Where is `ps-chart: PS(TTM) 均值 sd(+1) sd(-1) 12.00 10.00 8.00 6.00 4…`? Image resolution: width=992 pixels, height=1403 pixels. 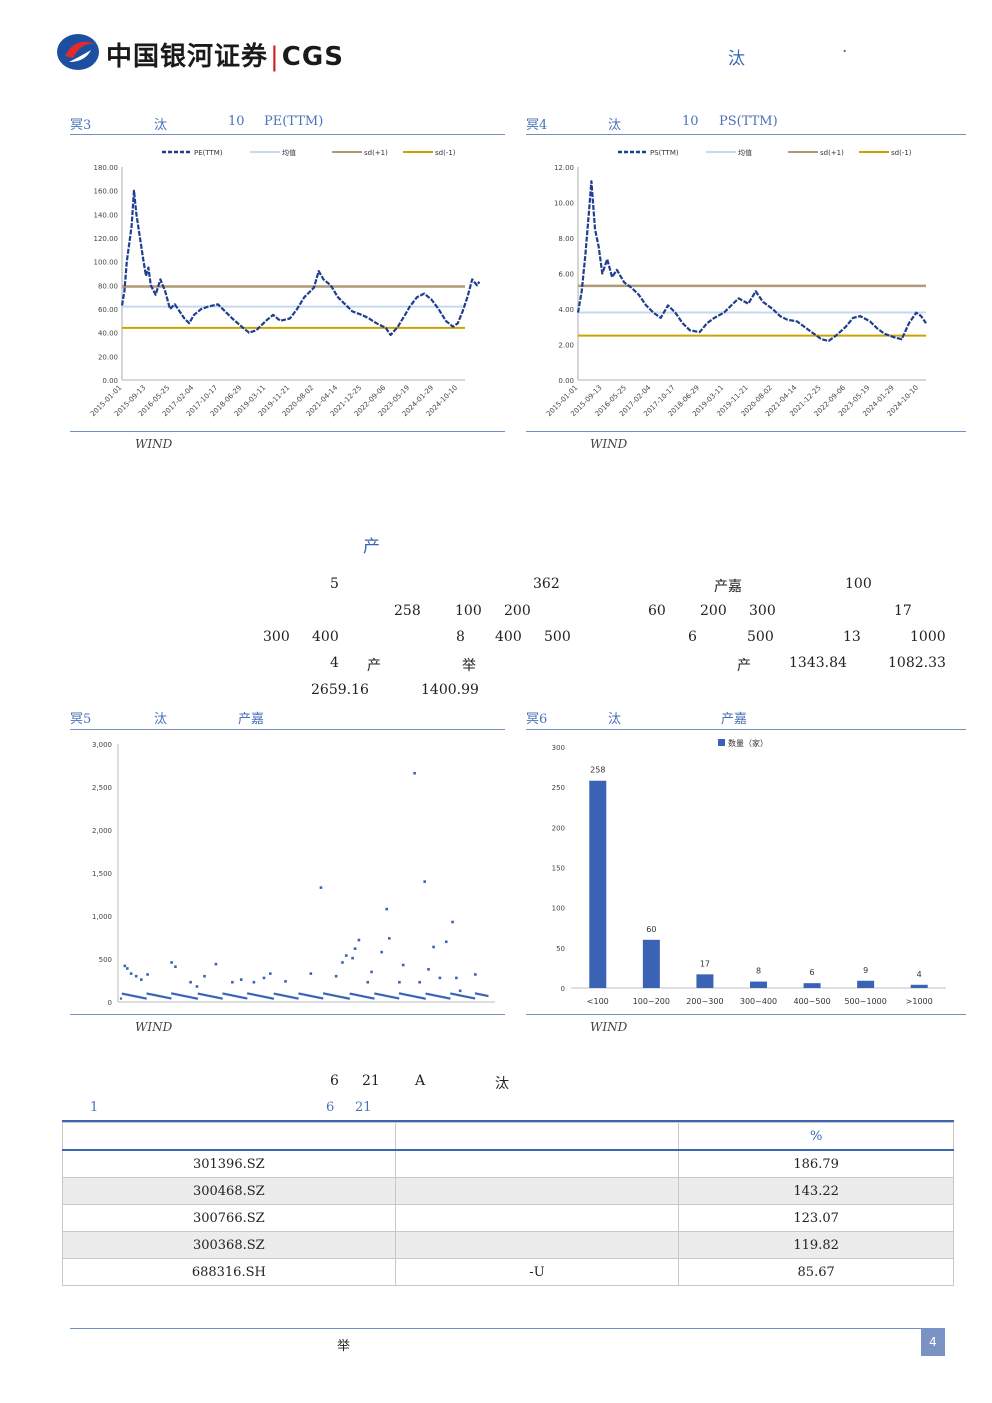 ps-chart: PS(TTM) 均值 sd(+1) sd(-1) 12.00 10.00 8.00 6.00 4… is located at coordinates (736, 283).